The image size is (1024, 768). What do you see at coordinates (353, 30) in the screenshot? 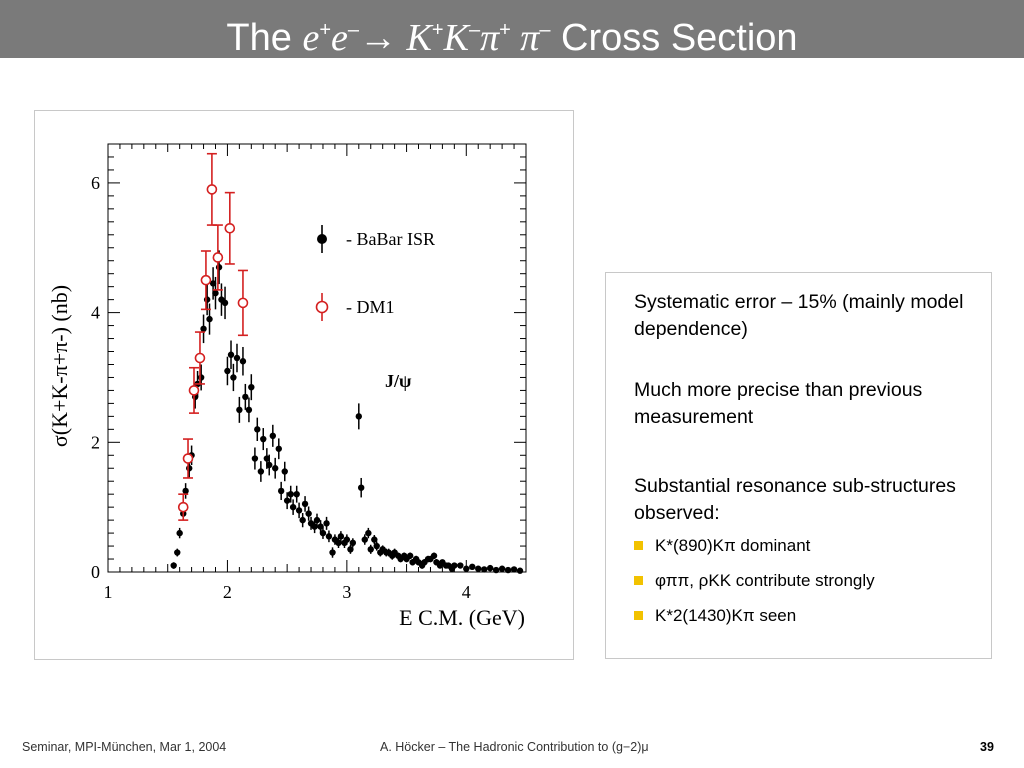
I see `title-e2-sup: –` at bounding box center [353, 30].